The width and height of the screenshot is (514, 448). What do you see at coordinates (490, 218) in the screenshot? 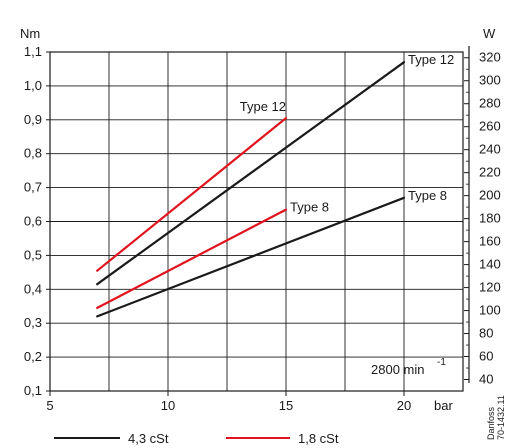
I see `y2-tick-label: 180` at bounding box center [490, 218].